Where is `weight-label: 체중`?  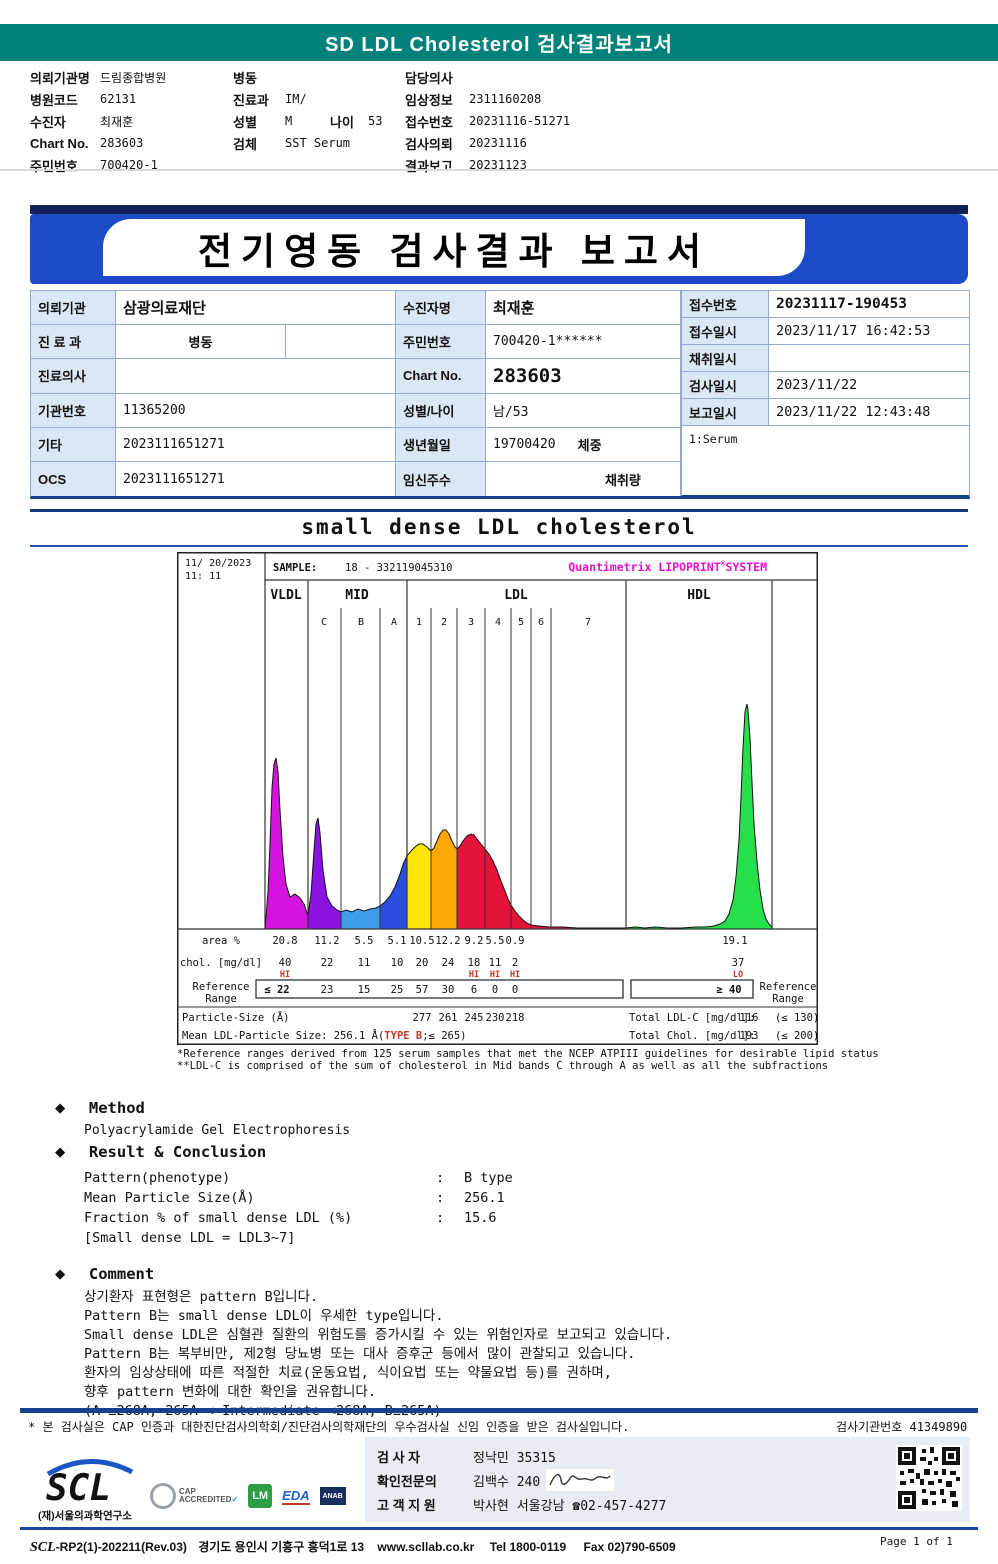 weight-label: 체중 is located at coordinates (589, 445).